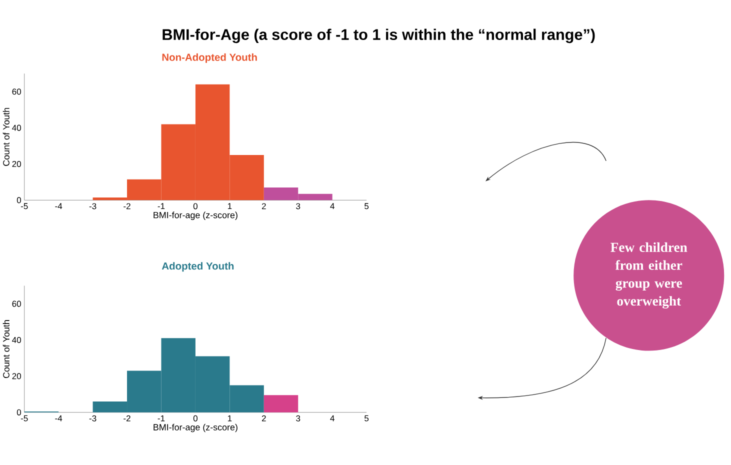  I want to click on text: Few children from either group were overweight, so click(649, 275).